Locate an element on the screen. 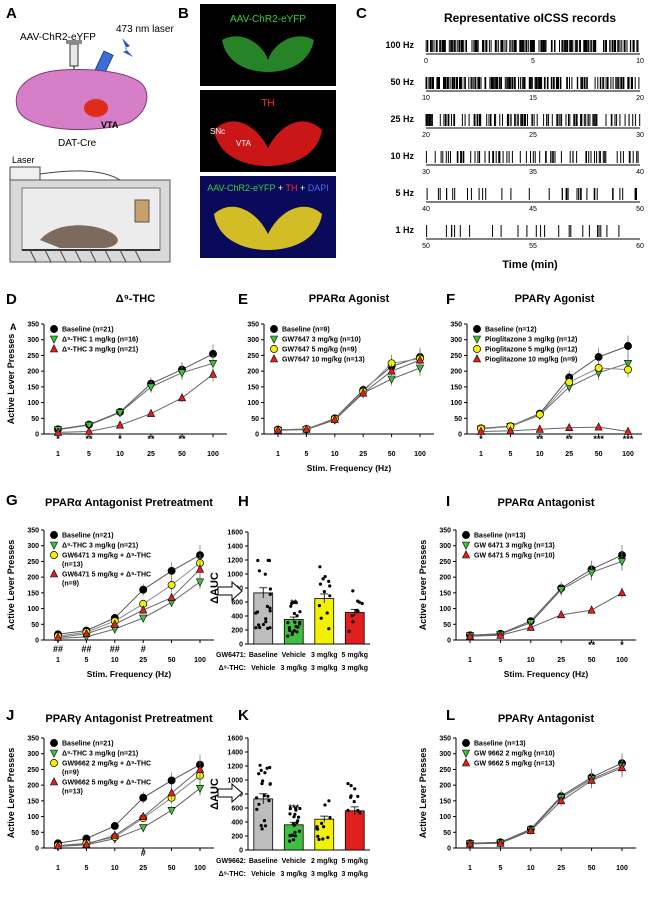  raster-tick-label: 35 is located at coordinates (533, 172).